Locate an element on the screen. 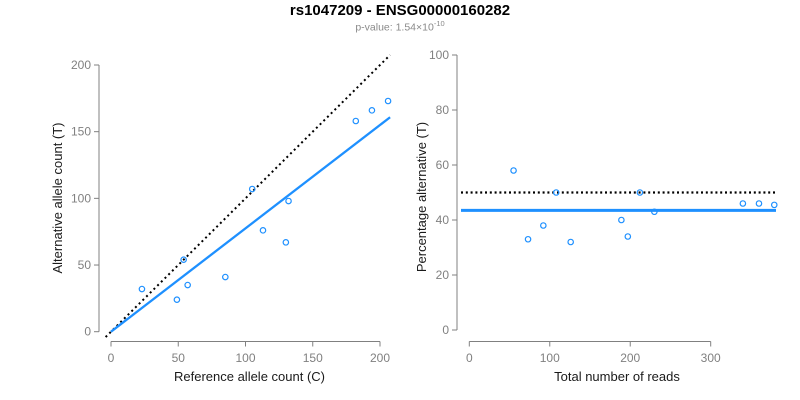 The height and width of the screenshot is (400, 800). x-tick-label: 150 is located at coordinates (313, 358).